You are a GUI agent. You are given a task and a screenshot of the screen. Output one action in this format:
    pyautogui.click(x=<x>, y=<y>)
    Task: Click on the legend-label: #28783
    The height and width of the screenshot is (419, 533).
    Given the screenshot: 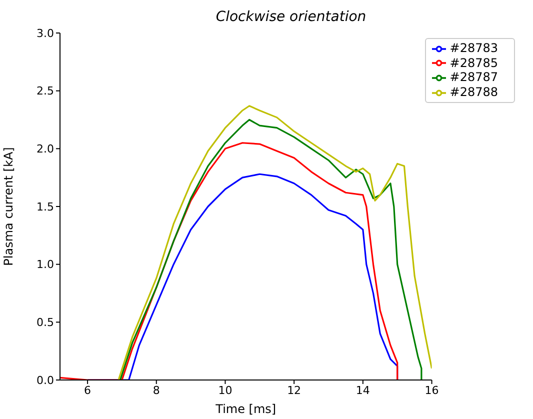 What is the action you would take?
    pyautogui.click(x=474, y=48)
    